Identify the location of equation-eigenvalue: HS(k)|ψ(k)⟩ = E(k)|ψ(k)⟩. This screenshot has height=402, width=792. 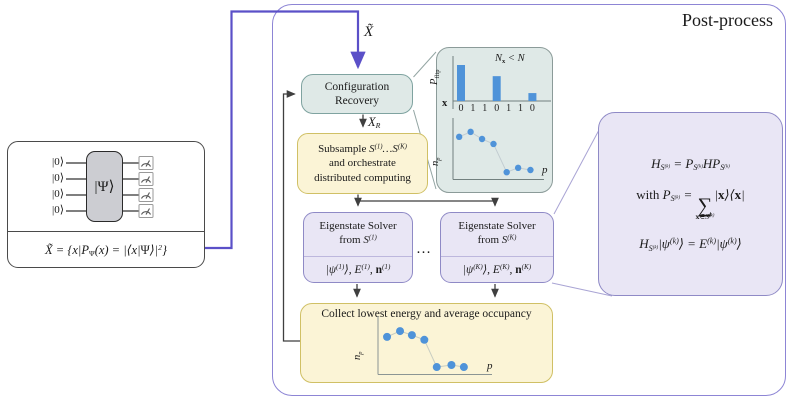
(690, 244).